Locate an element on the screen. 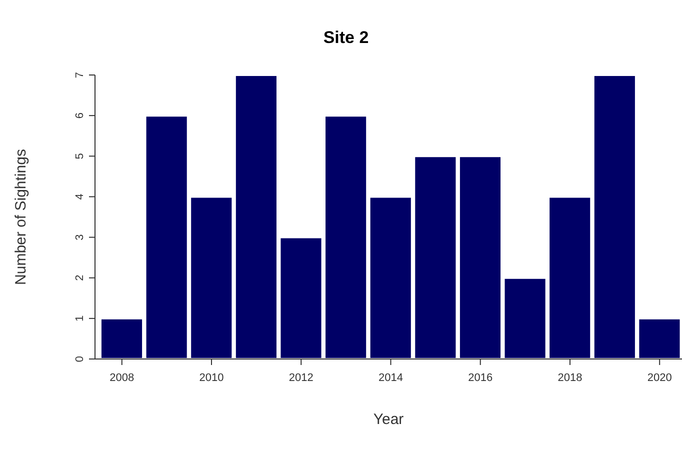 The height and width of the screenshot is (459, 682). y-tick-label: 0 is located at coordinates (80, 359).